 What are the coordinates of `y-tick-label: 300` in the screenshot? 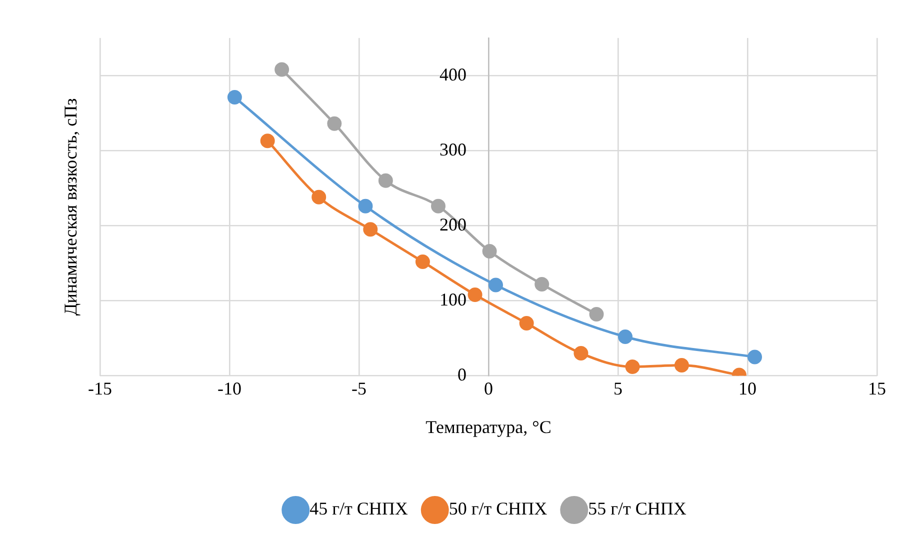 It's located at (453, 149).